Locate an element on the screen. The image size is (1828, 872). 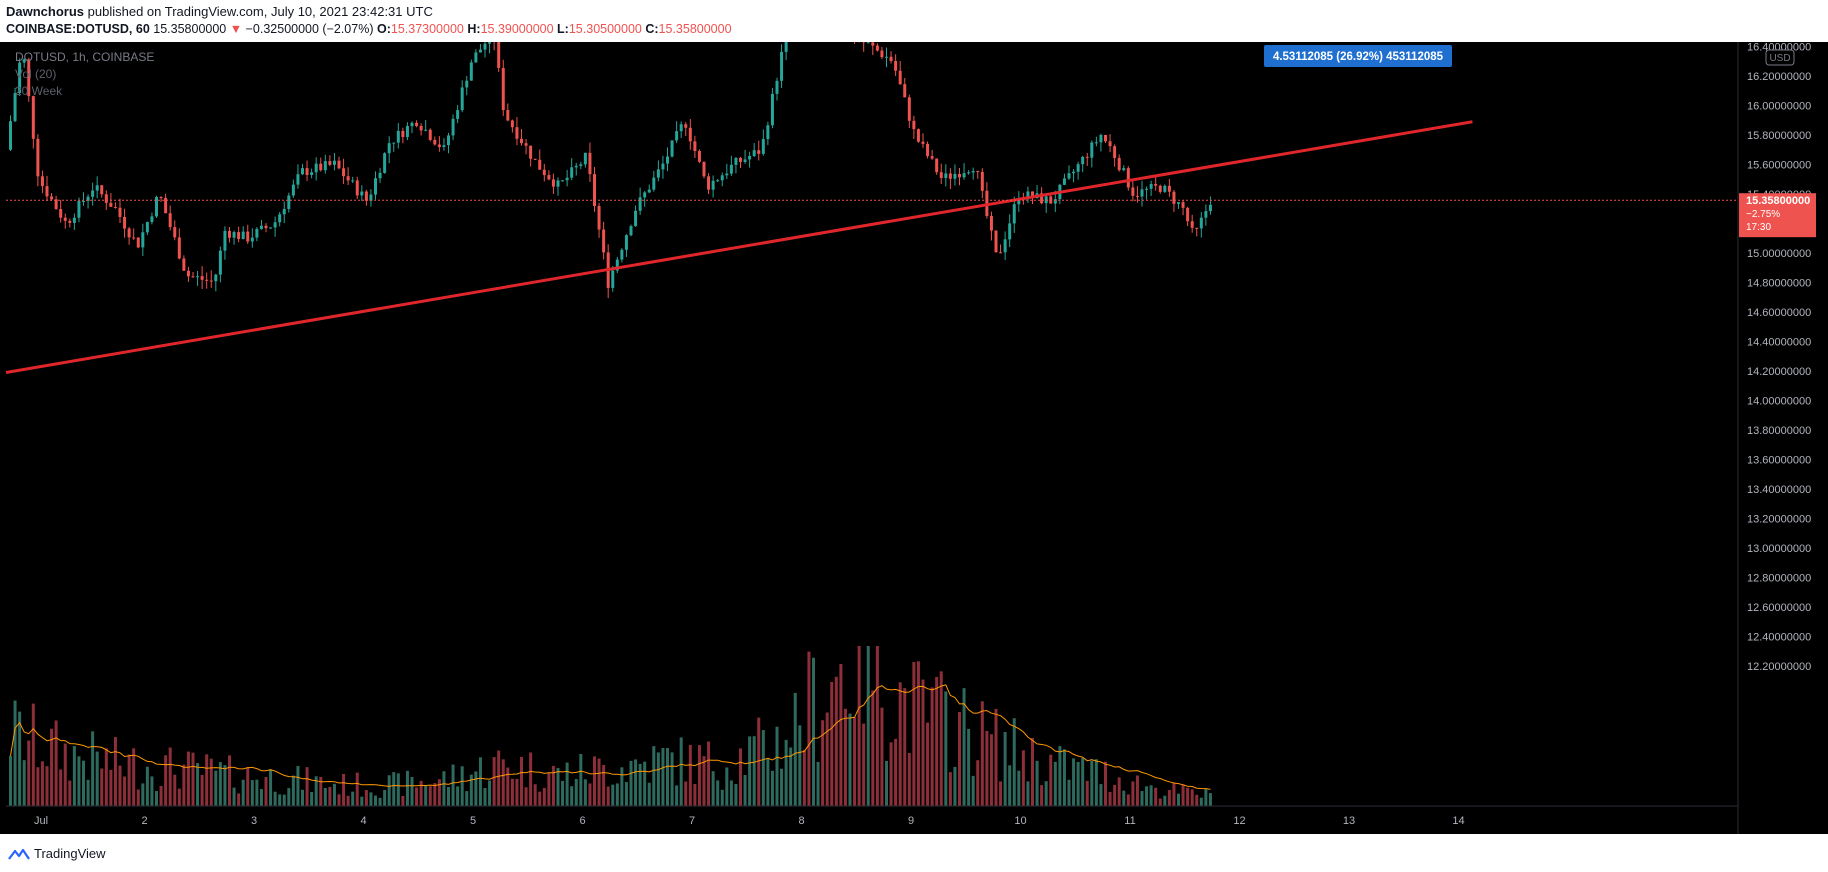
author-name: Dawnchorus is located at coordinates (45, 11).